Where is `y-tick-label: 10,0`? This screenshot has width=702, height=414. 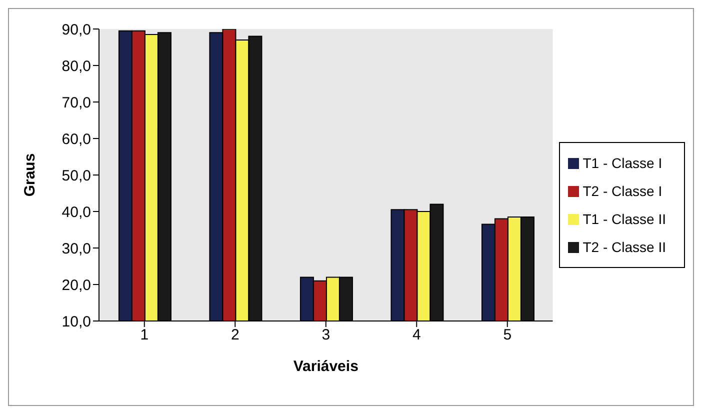 y-tick-label: 10,0 is located at coordinates (76, 321).